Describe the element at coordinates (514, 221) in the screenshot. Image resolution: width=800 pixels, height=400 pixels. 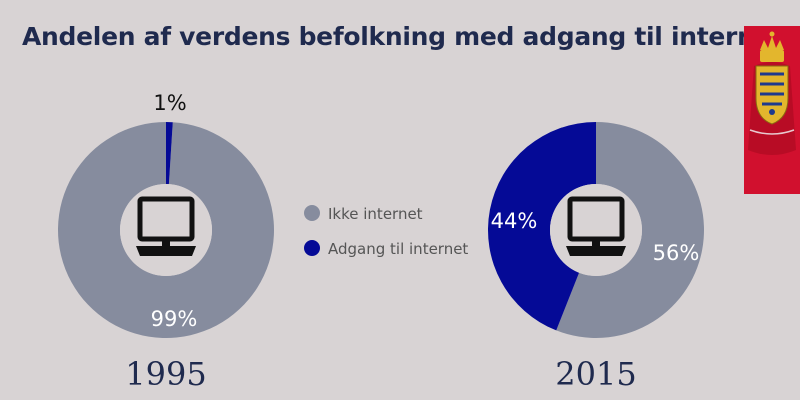
I see `data-label-adgang-til-internet: 44%` at that location.